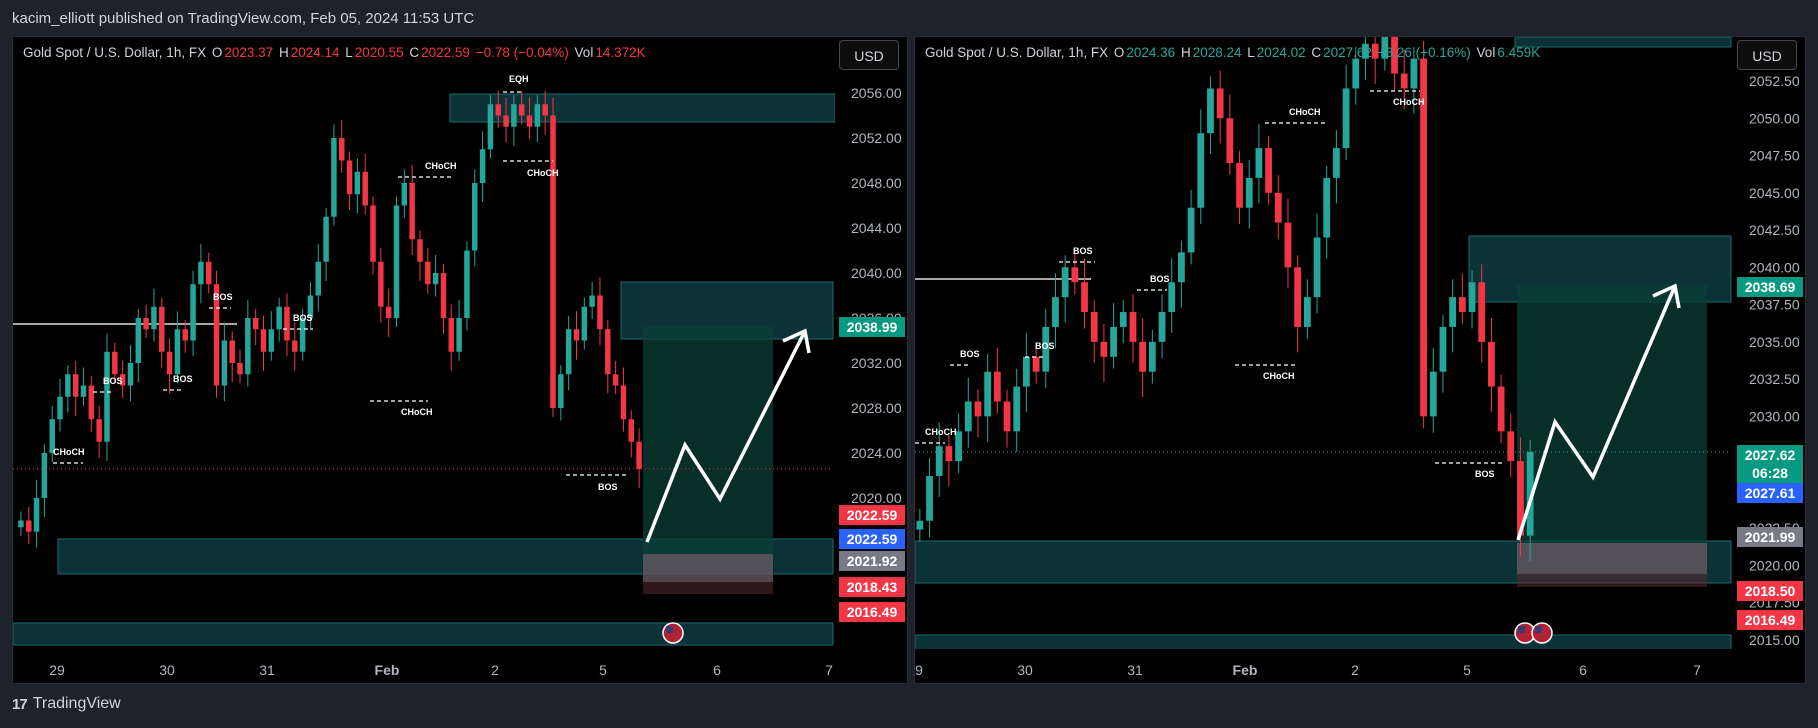 The width and height of the screenshot is (1818, 728). I want to click on tradingview-logo-icon: 17, so click(20, 704).